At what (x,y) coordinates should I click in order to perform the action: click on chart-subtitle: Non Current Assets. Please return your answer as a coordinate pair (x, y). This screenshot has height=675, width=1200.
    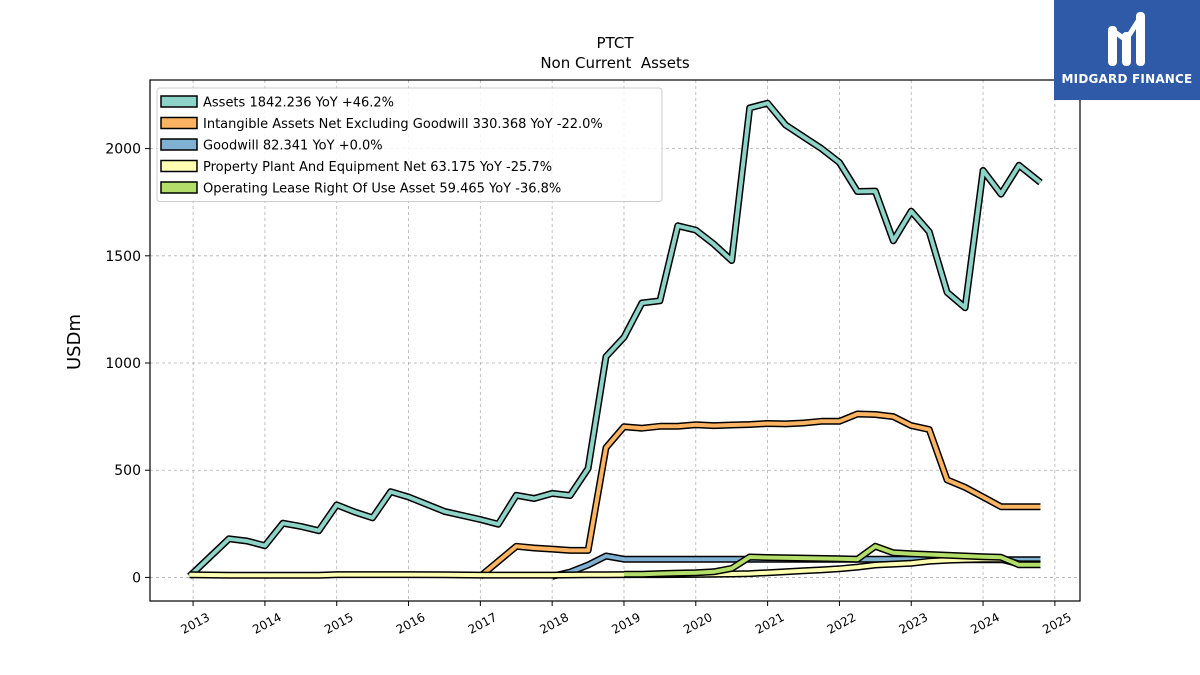
    Looking at the image, I should click on (615, 63).